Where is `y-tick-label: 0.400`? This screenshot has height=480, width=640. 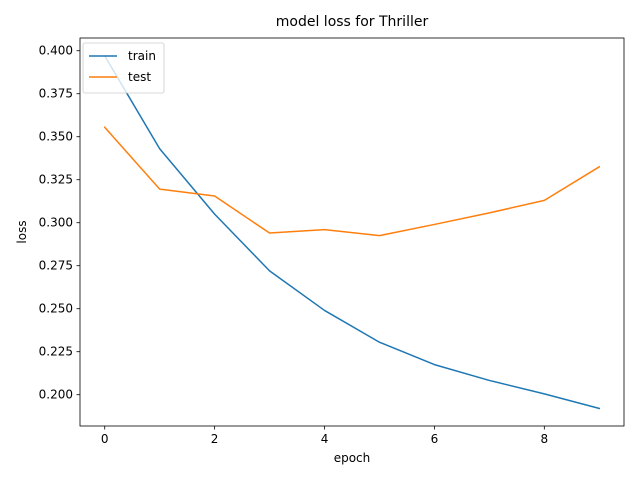 y-tick-label: 0.400 is located at coordinates (56, 51).